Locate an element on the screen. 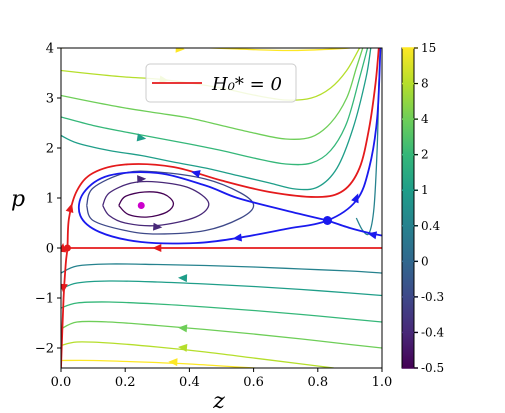 This screenshot has height=413, width=505. colorbar is located at coordinates (408, 208).